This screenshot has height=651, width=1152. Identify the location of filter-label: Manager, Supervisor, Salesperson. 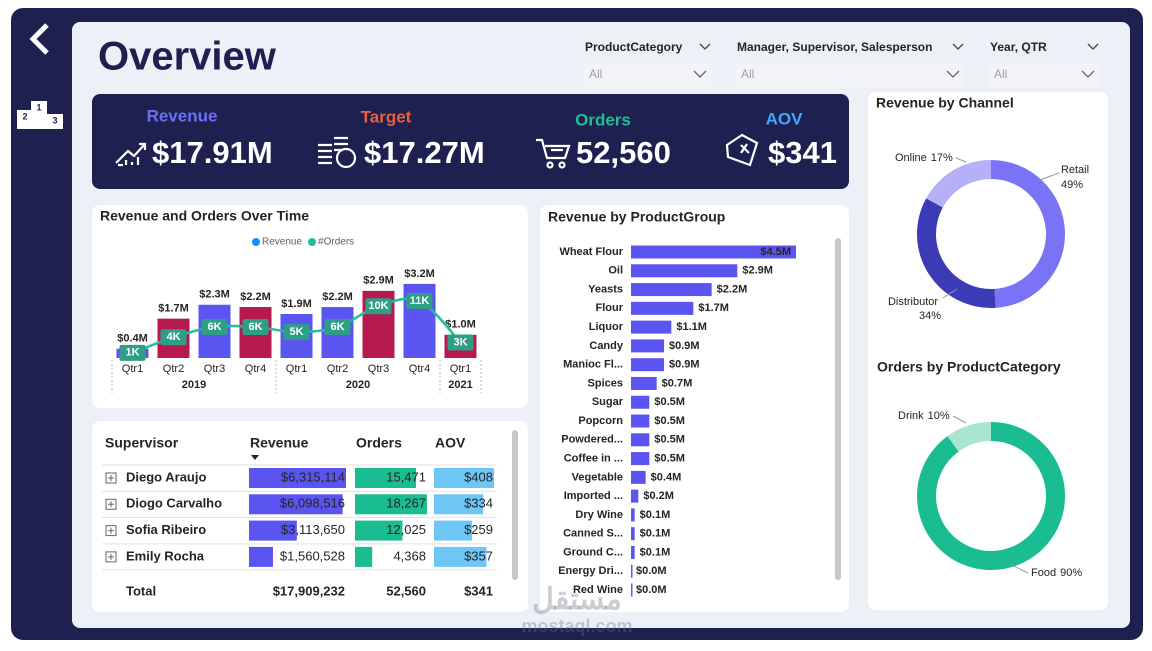
(834, 47).